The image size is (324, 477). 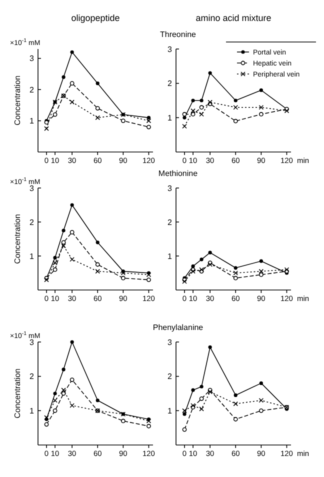 What do you see at coordinates (178, 173) in the screenshot?
I see `chart-title: Methionine` at bounding box center [178, 173].